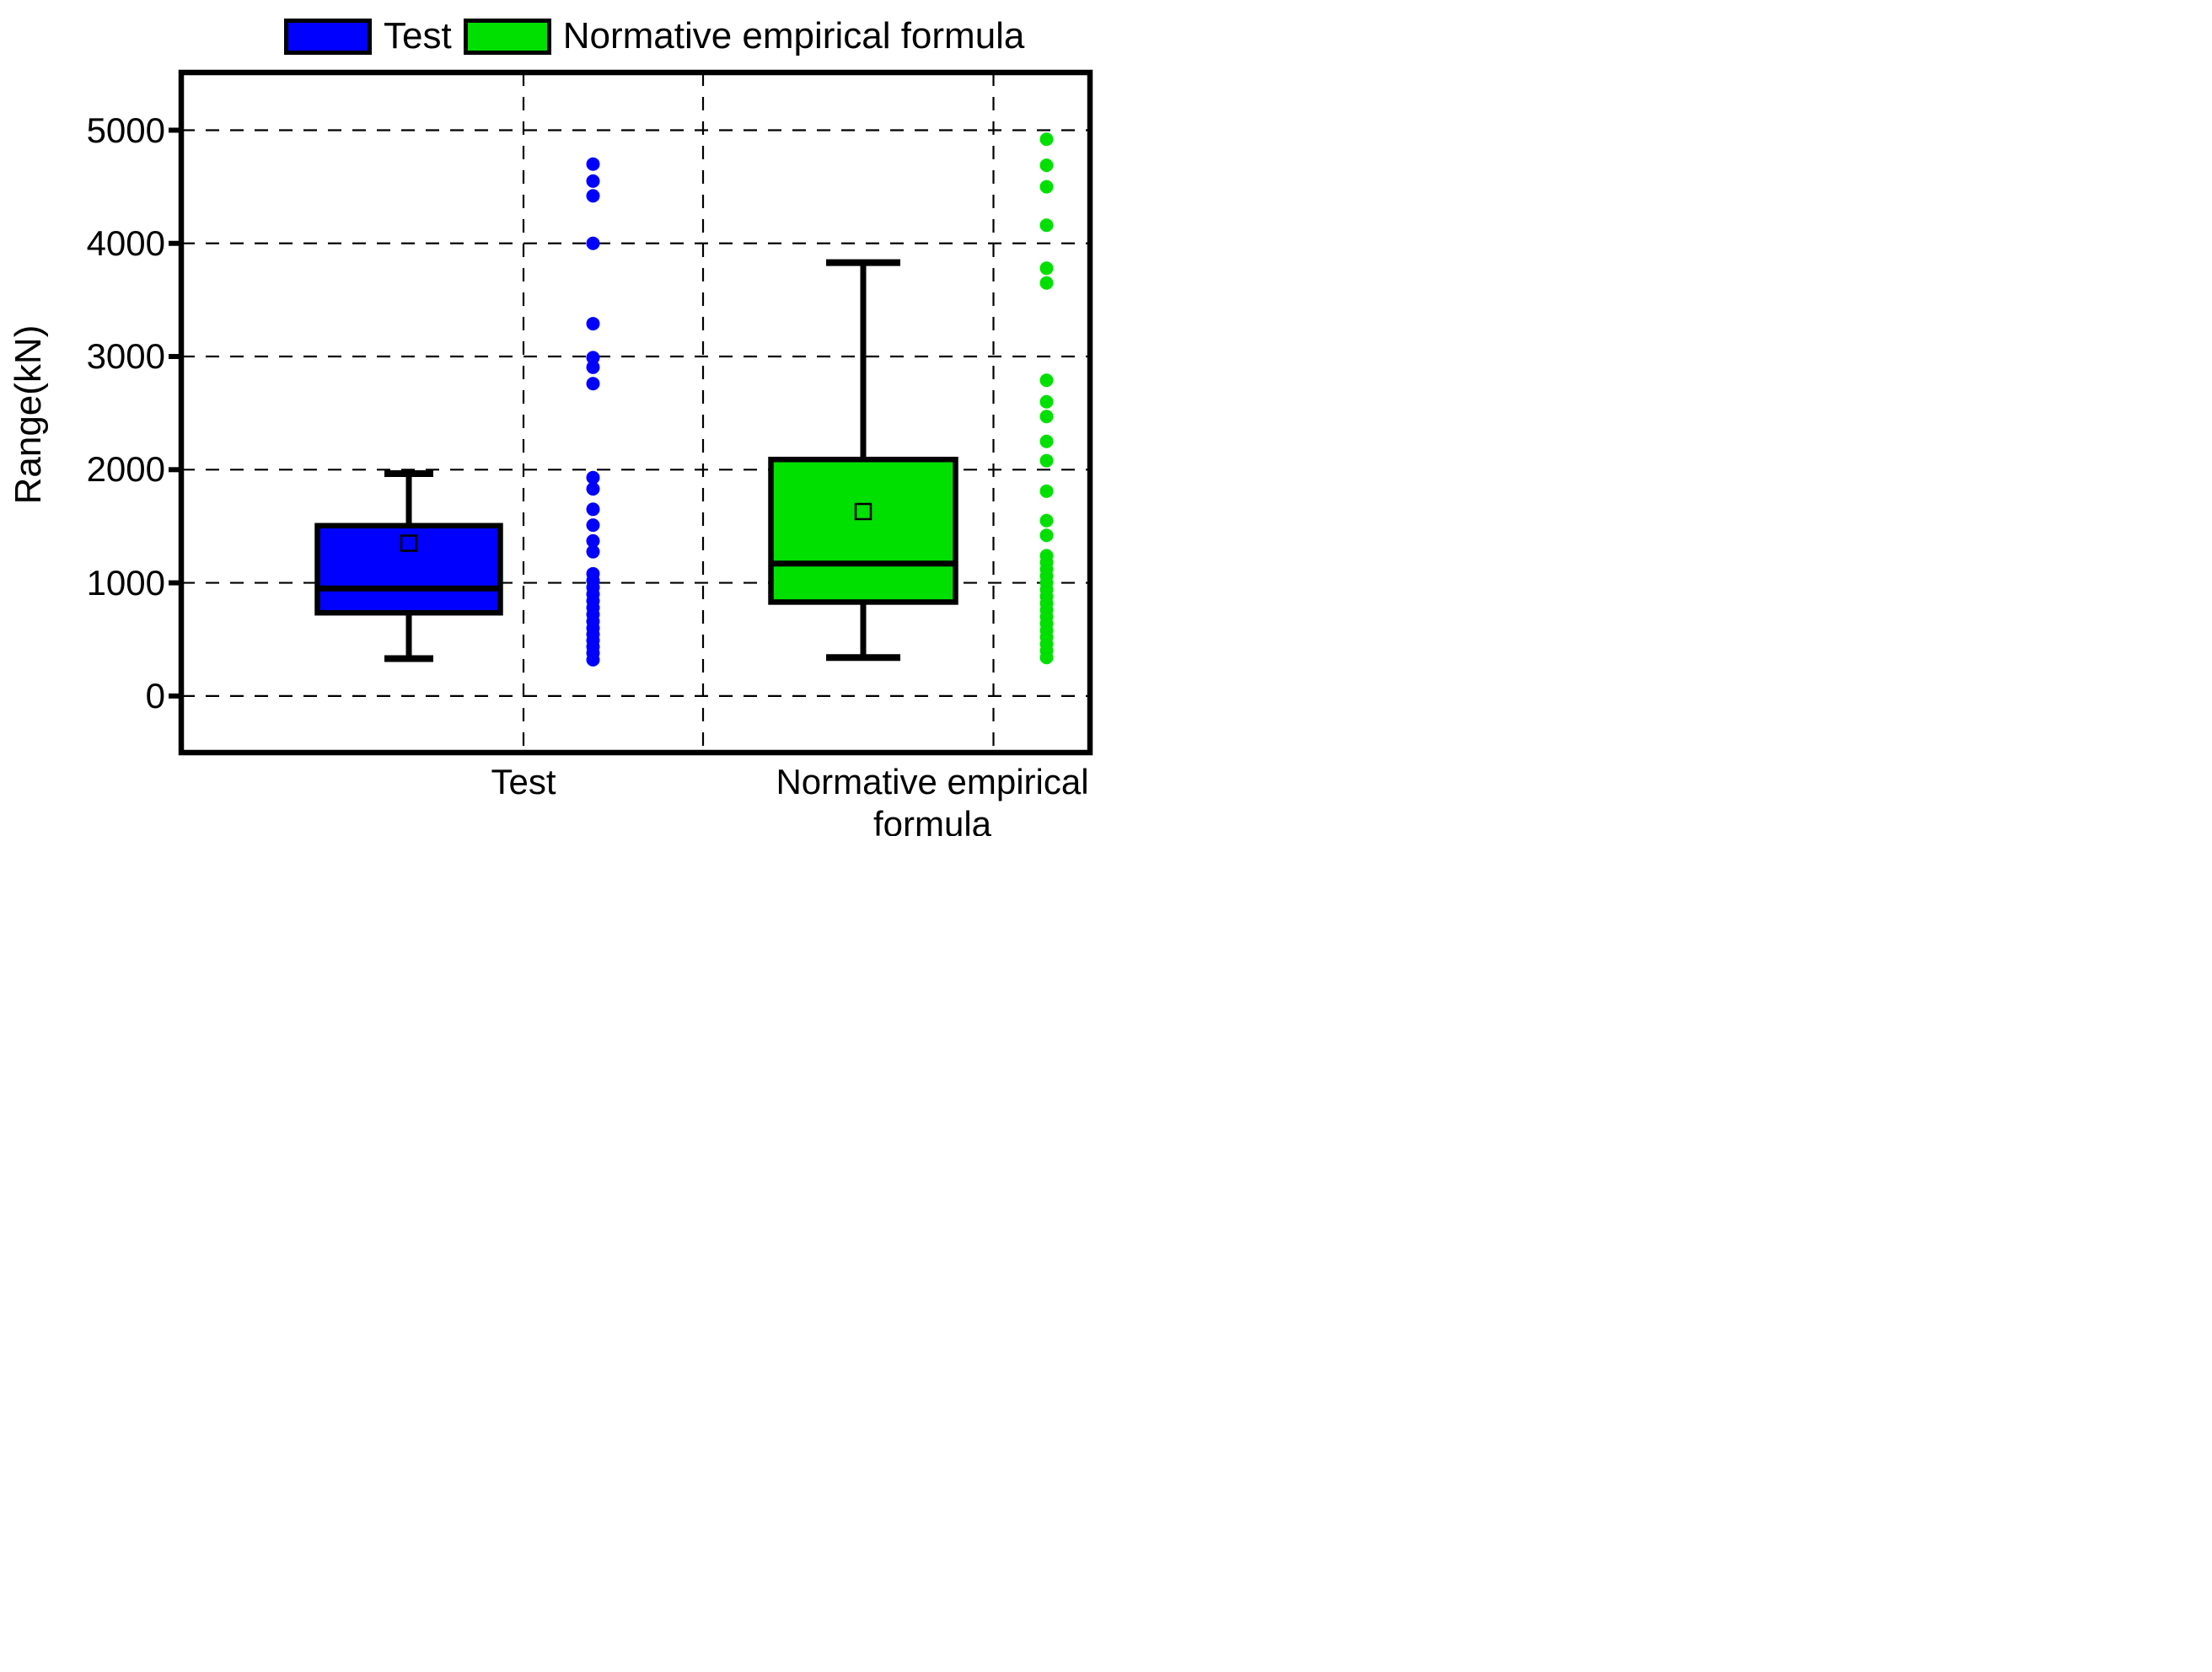  I want to click on legend: Test Normative empirical formula, so click(654, 36).